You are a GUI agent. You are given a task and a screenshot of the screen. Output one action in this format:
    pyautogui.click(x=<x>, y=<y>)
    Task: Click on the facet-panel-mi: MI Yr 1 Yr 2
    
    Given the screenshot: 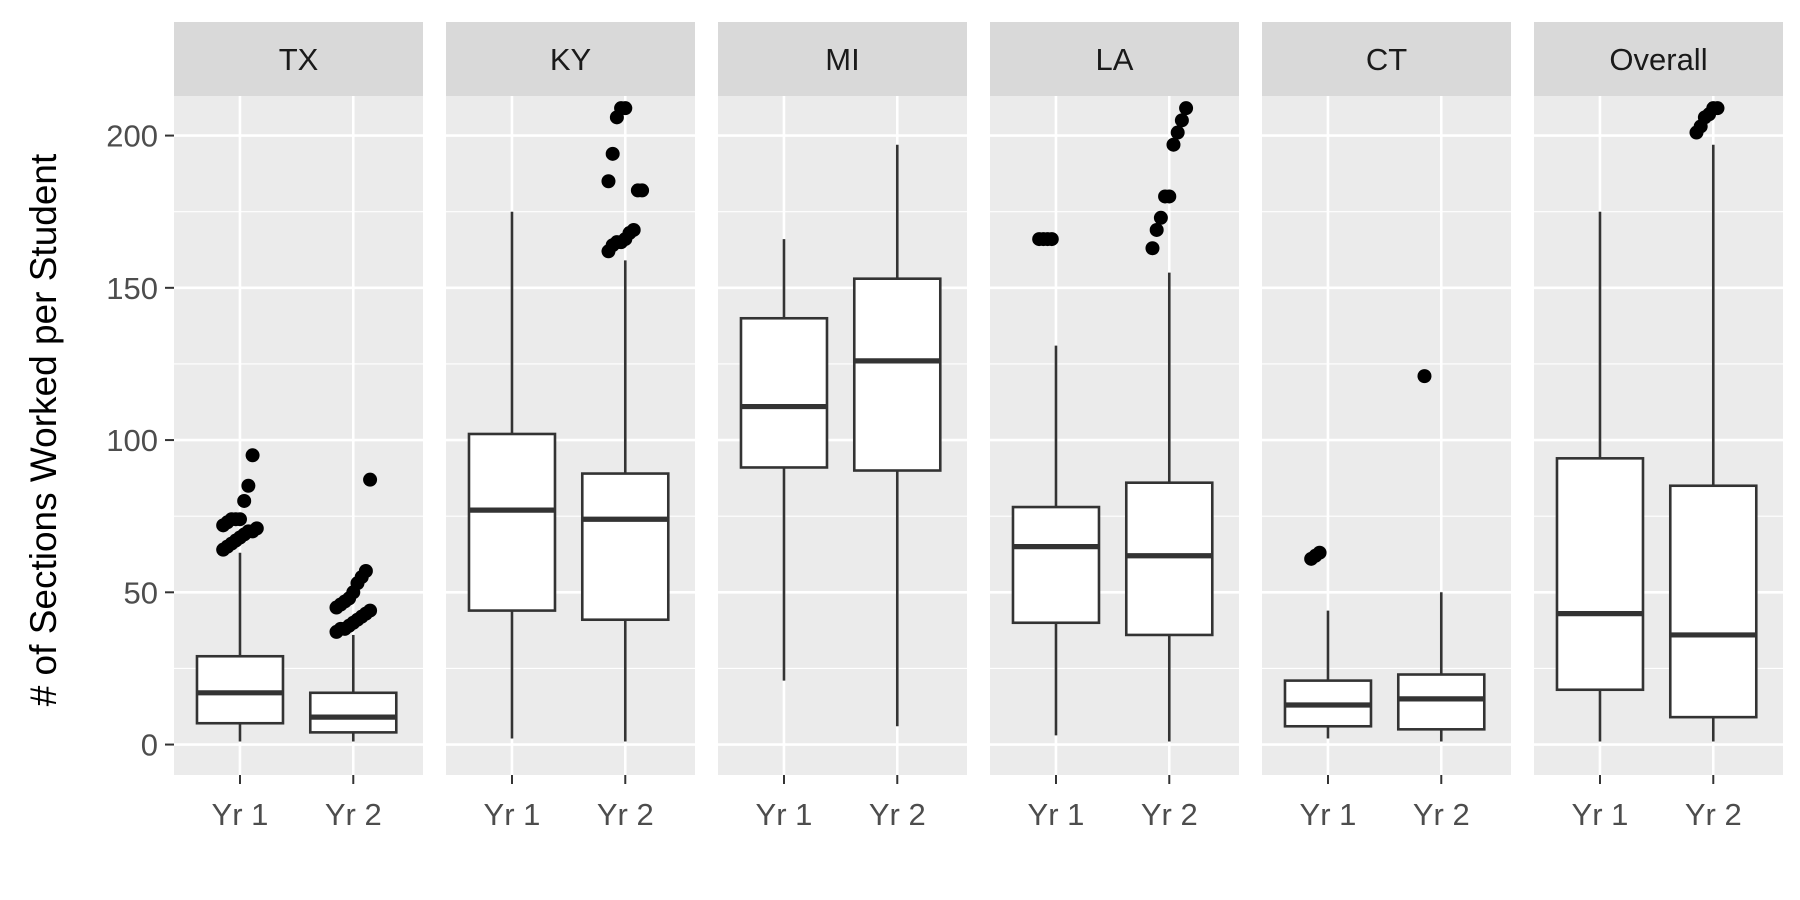 What is the action you would take?
    pyautogui.click(x=842, y=427)
    